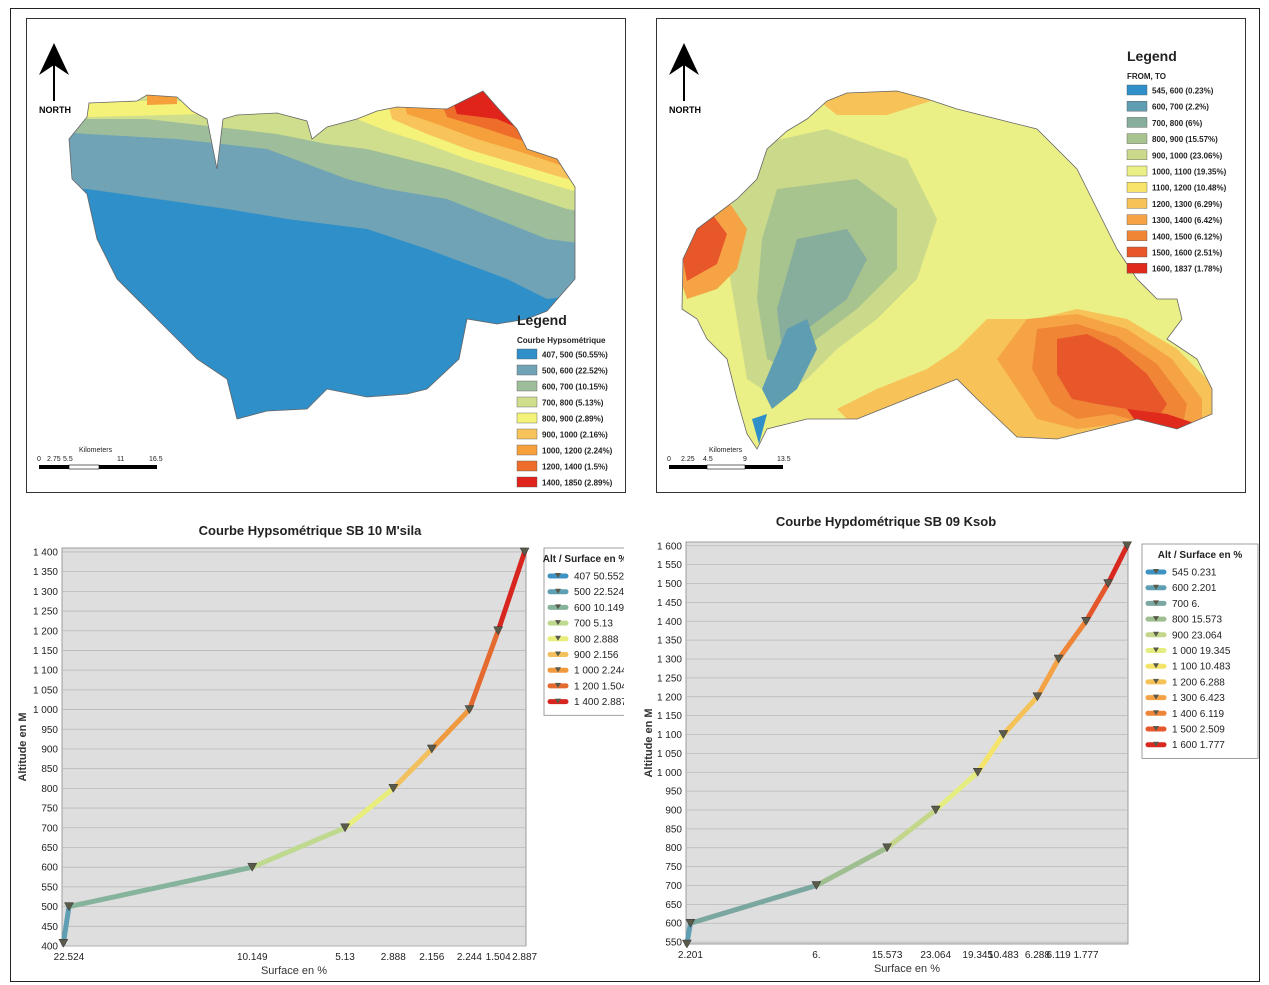 The width and height of the screenshot is (1269, 985). Describe the element at coordinates (1189, 188) in the screenshot. I see `legend-item-label: 1100, 1200 (10.48%)` at that location.